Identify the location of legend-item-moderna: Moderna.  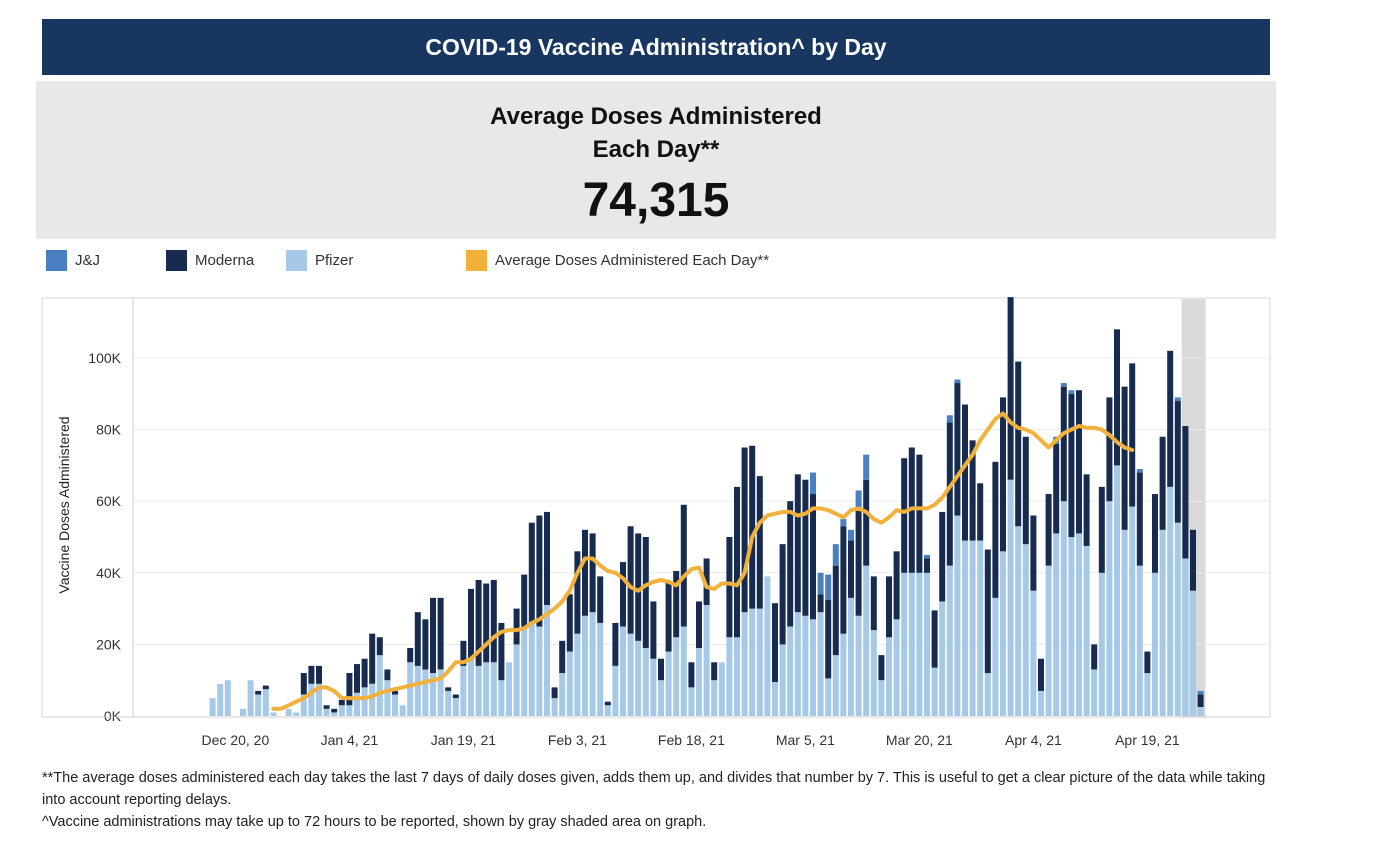
(210, 260).